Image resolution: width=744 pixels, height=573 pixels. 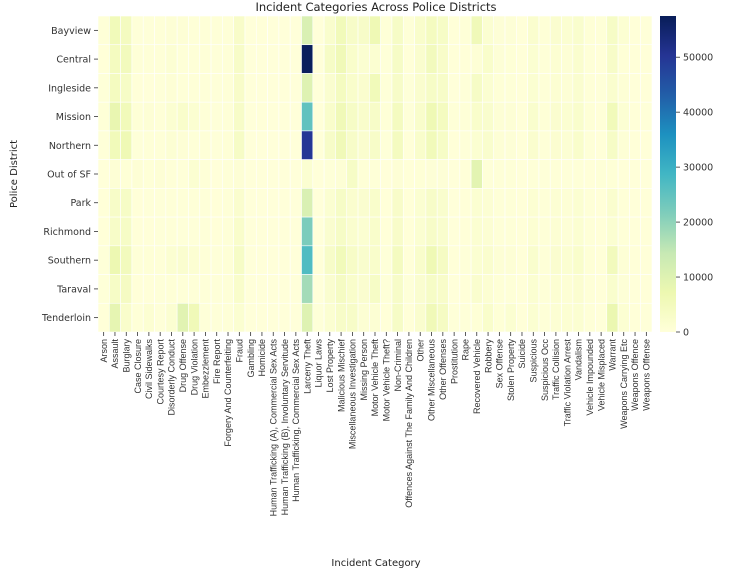 What do you see at coordinates (601, 375) in the screenshot?
I see `x-tick-label: Vehicle Misplaced` at bounding box center [601, 375].